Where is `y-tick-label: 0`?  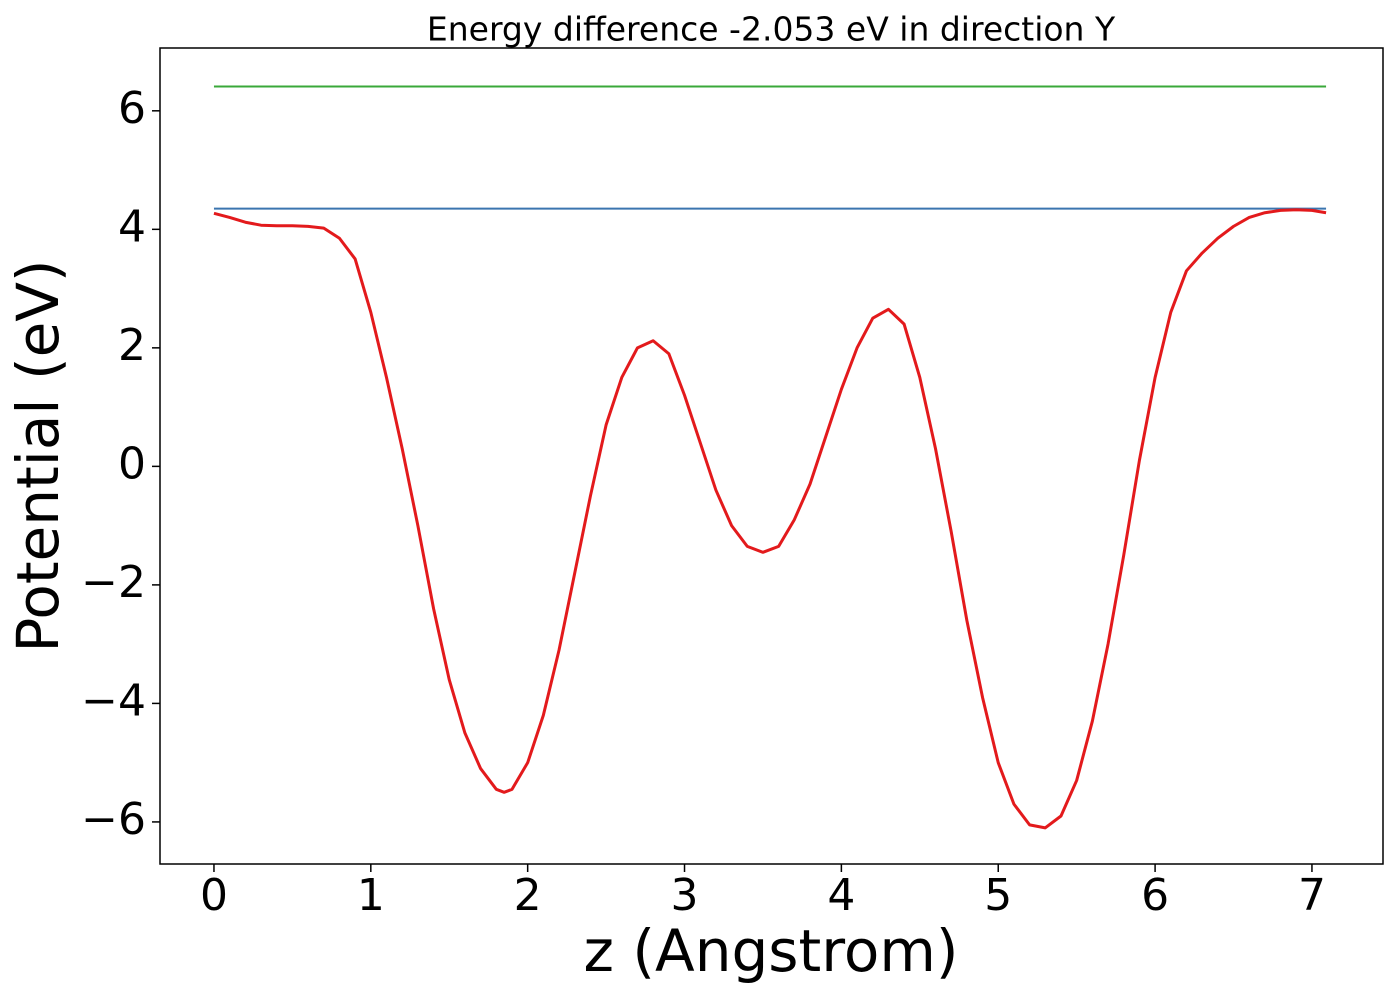
y-tick-label: 0 is located at coordinates (132, 463).